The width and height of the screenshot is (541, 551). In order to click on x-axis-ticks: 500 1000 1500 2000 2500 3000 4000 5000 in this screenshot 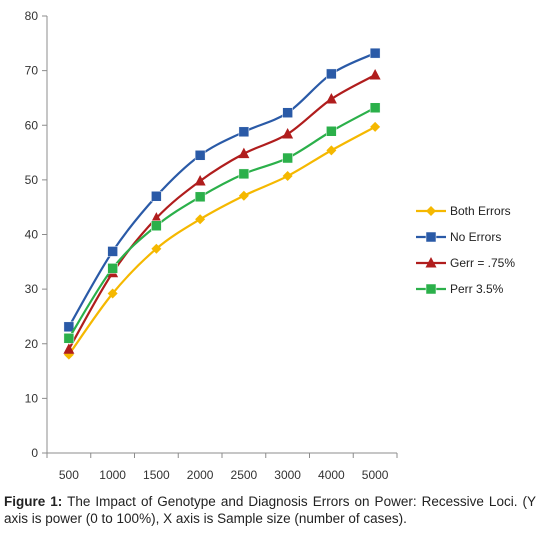, I will do `click(222, 467)`.